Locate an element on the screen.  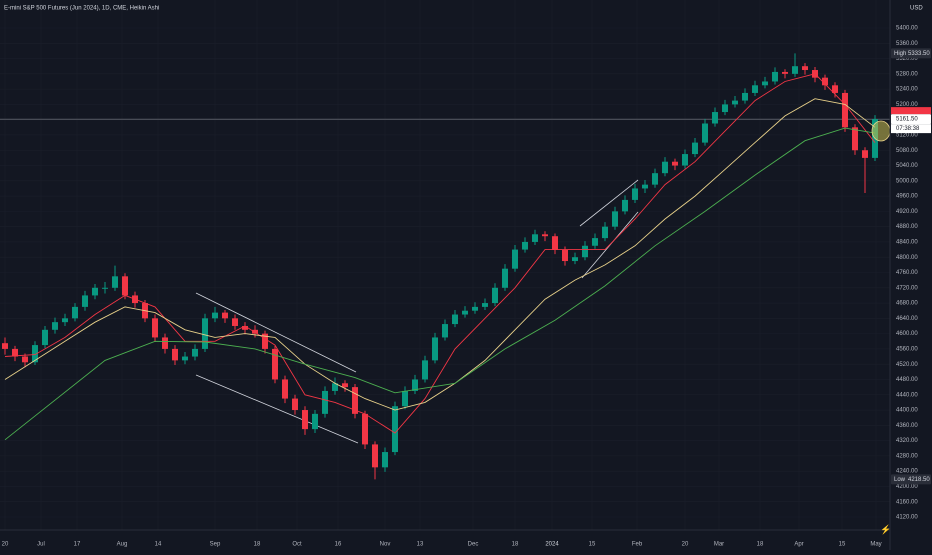
x-tick-label: 13 is located at coordinates (420, 545).